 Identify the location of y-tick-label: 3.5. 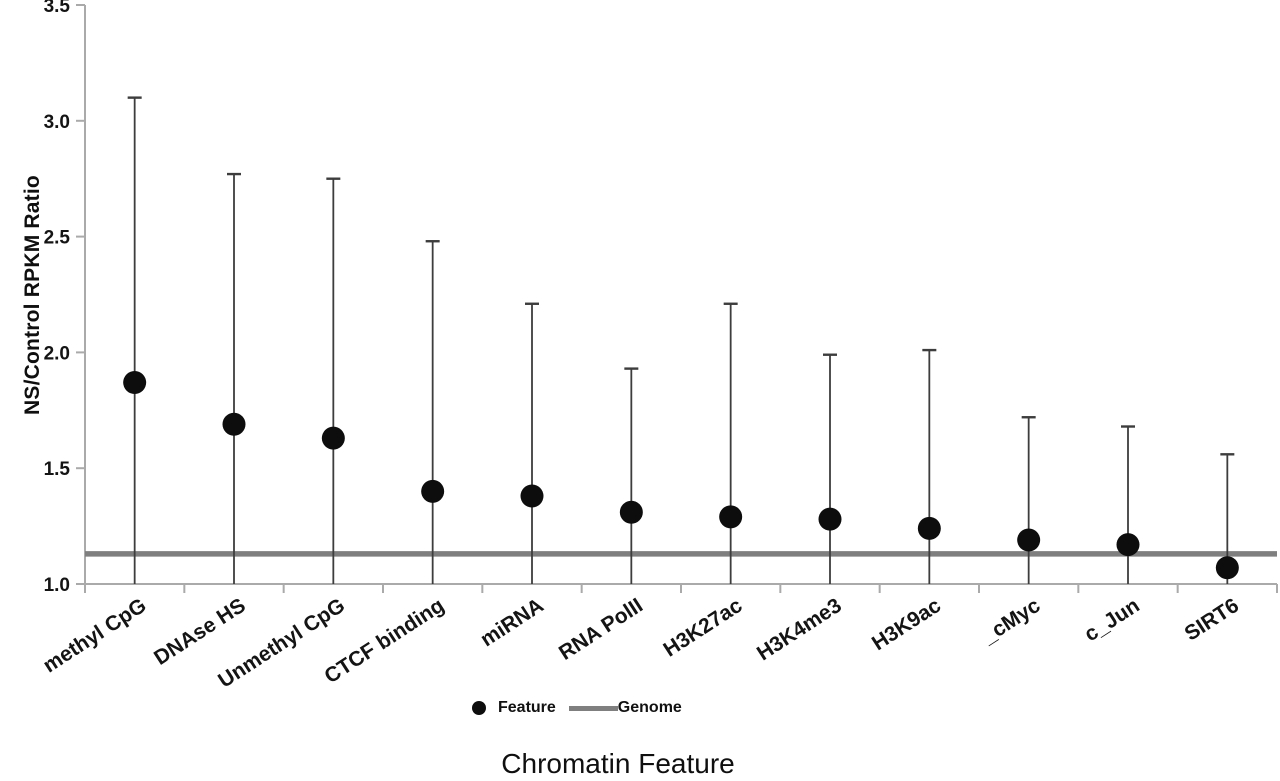
(57, 8).